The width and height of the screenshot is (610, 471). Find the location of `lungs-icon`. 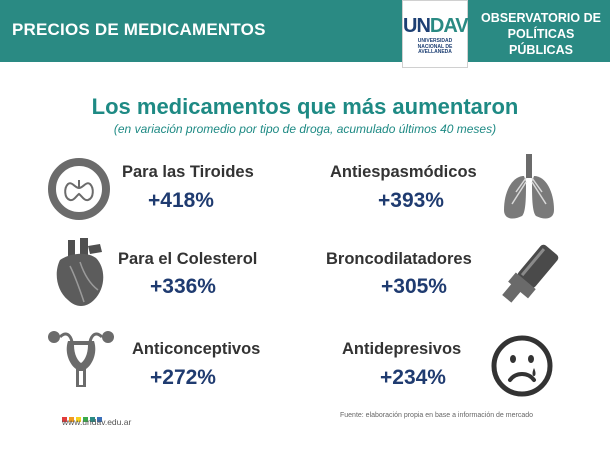

lungs-icon is located at coordinates (529, 186).